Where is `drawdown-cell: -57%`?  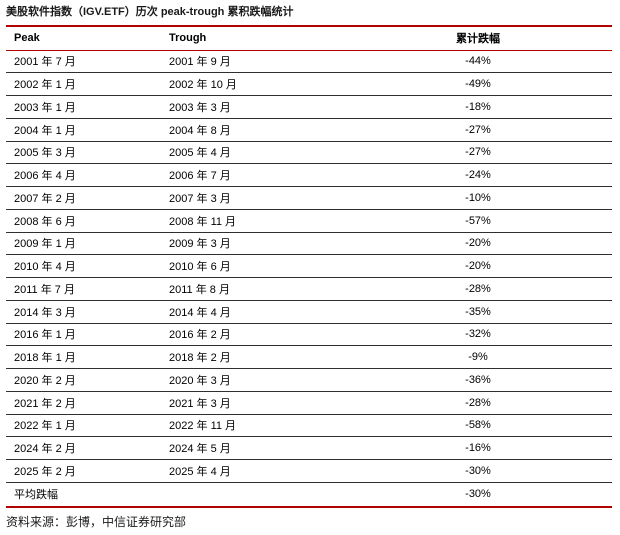
drawdown-cell: -57% is located at coordinates (478, 220).